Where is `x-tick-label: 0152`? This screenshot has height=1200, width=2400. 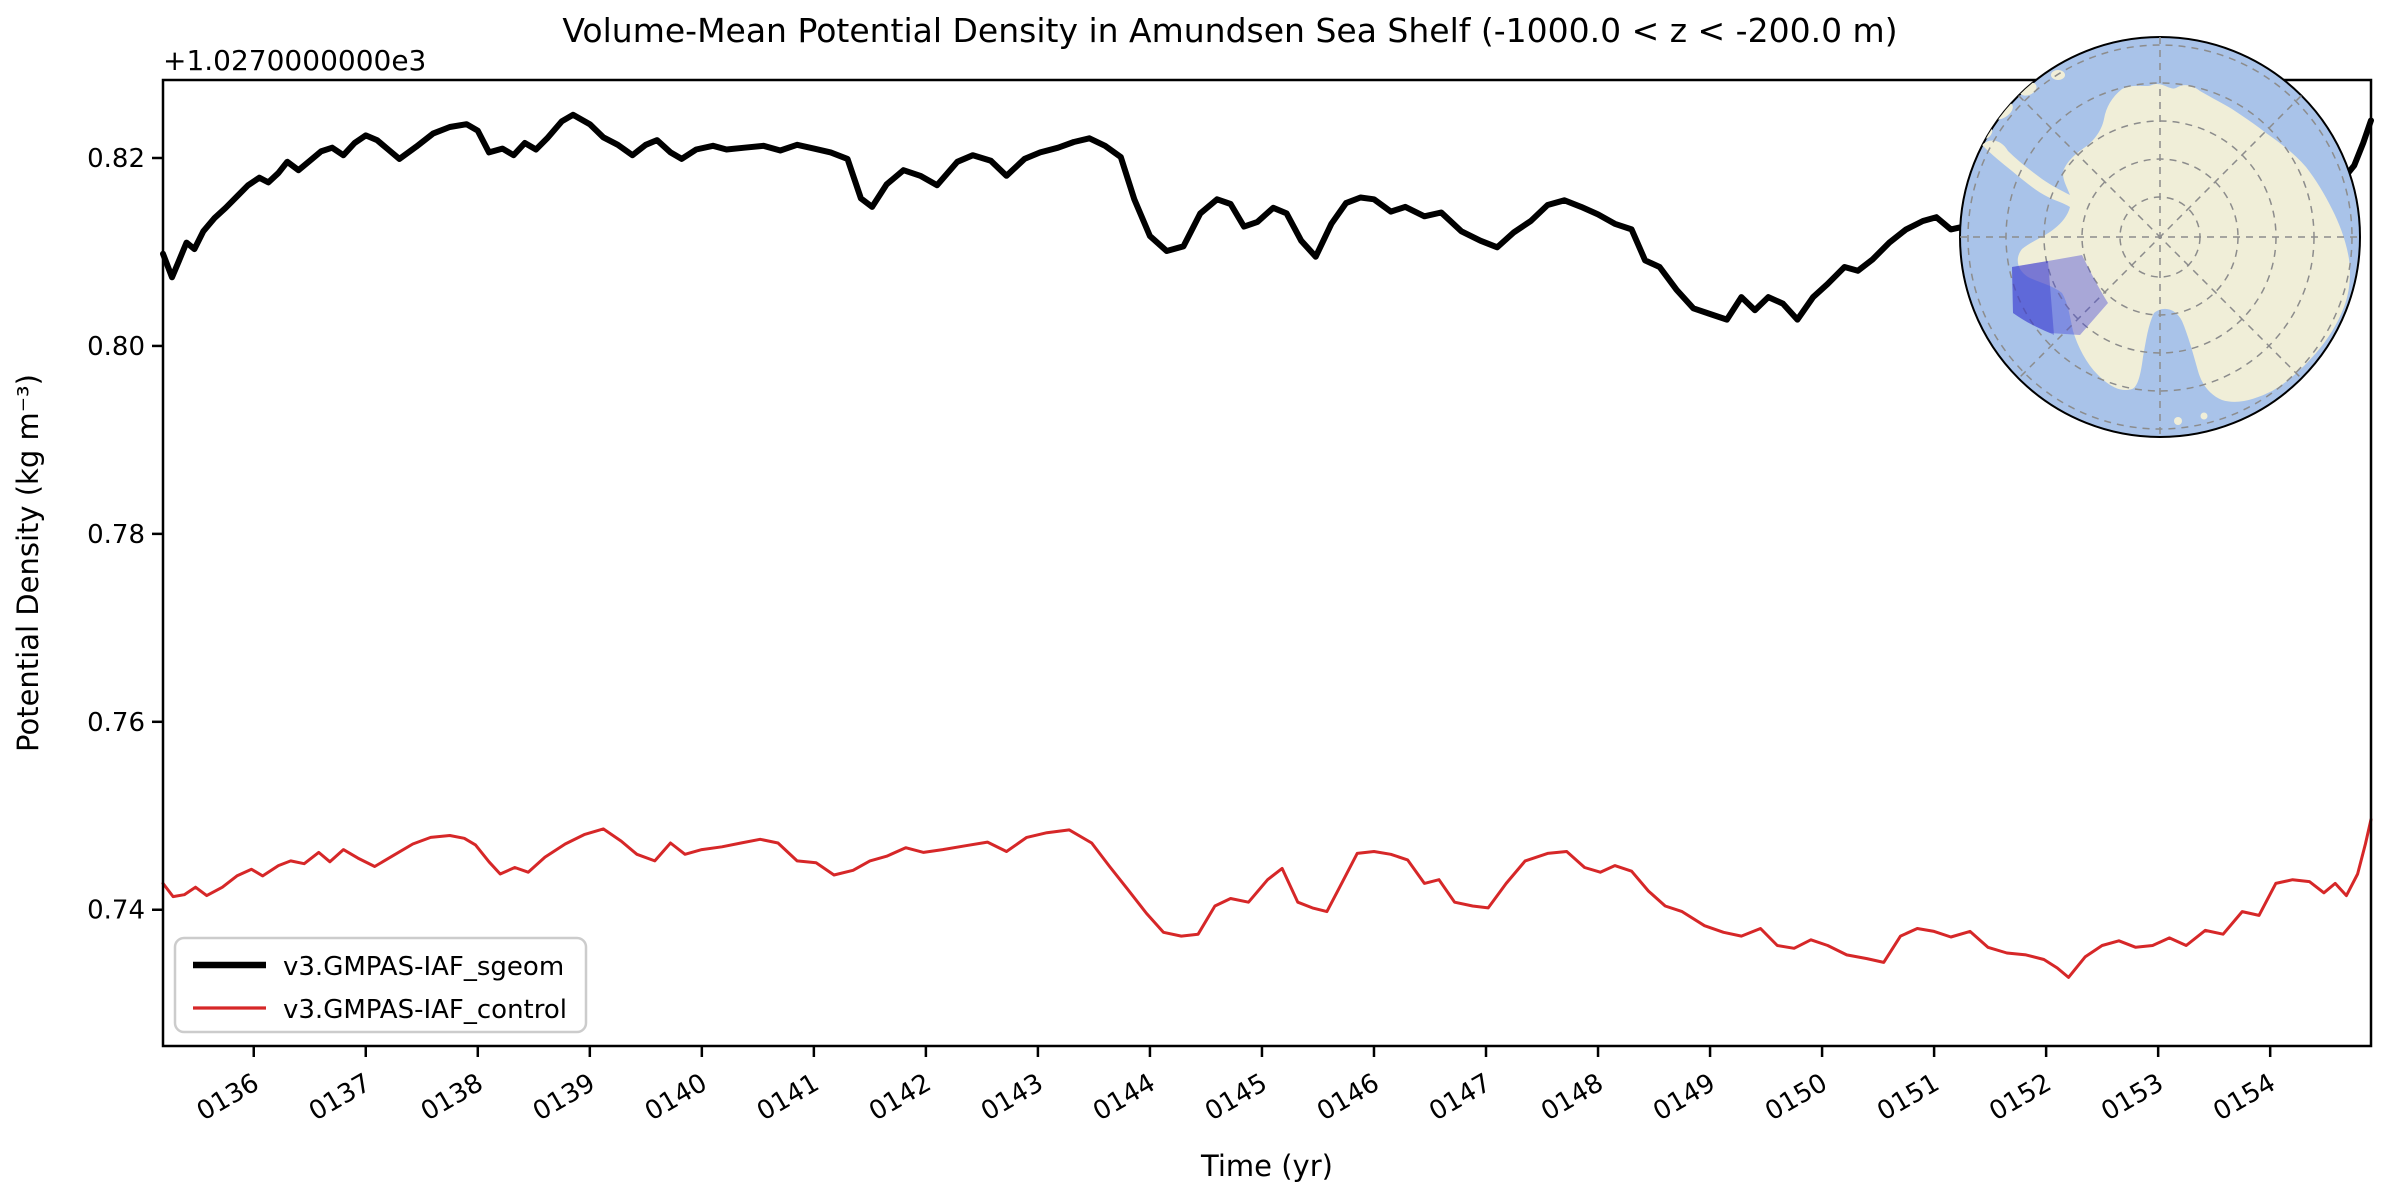 x-tick-label: 0152 is located at coordinates (2020, 1097).